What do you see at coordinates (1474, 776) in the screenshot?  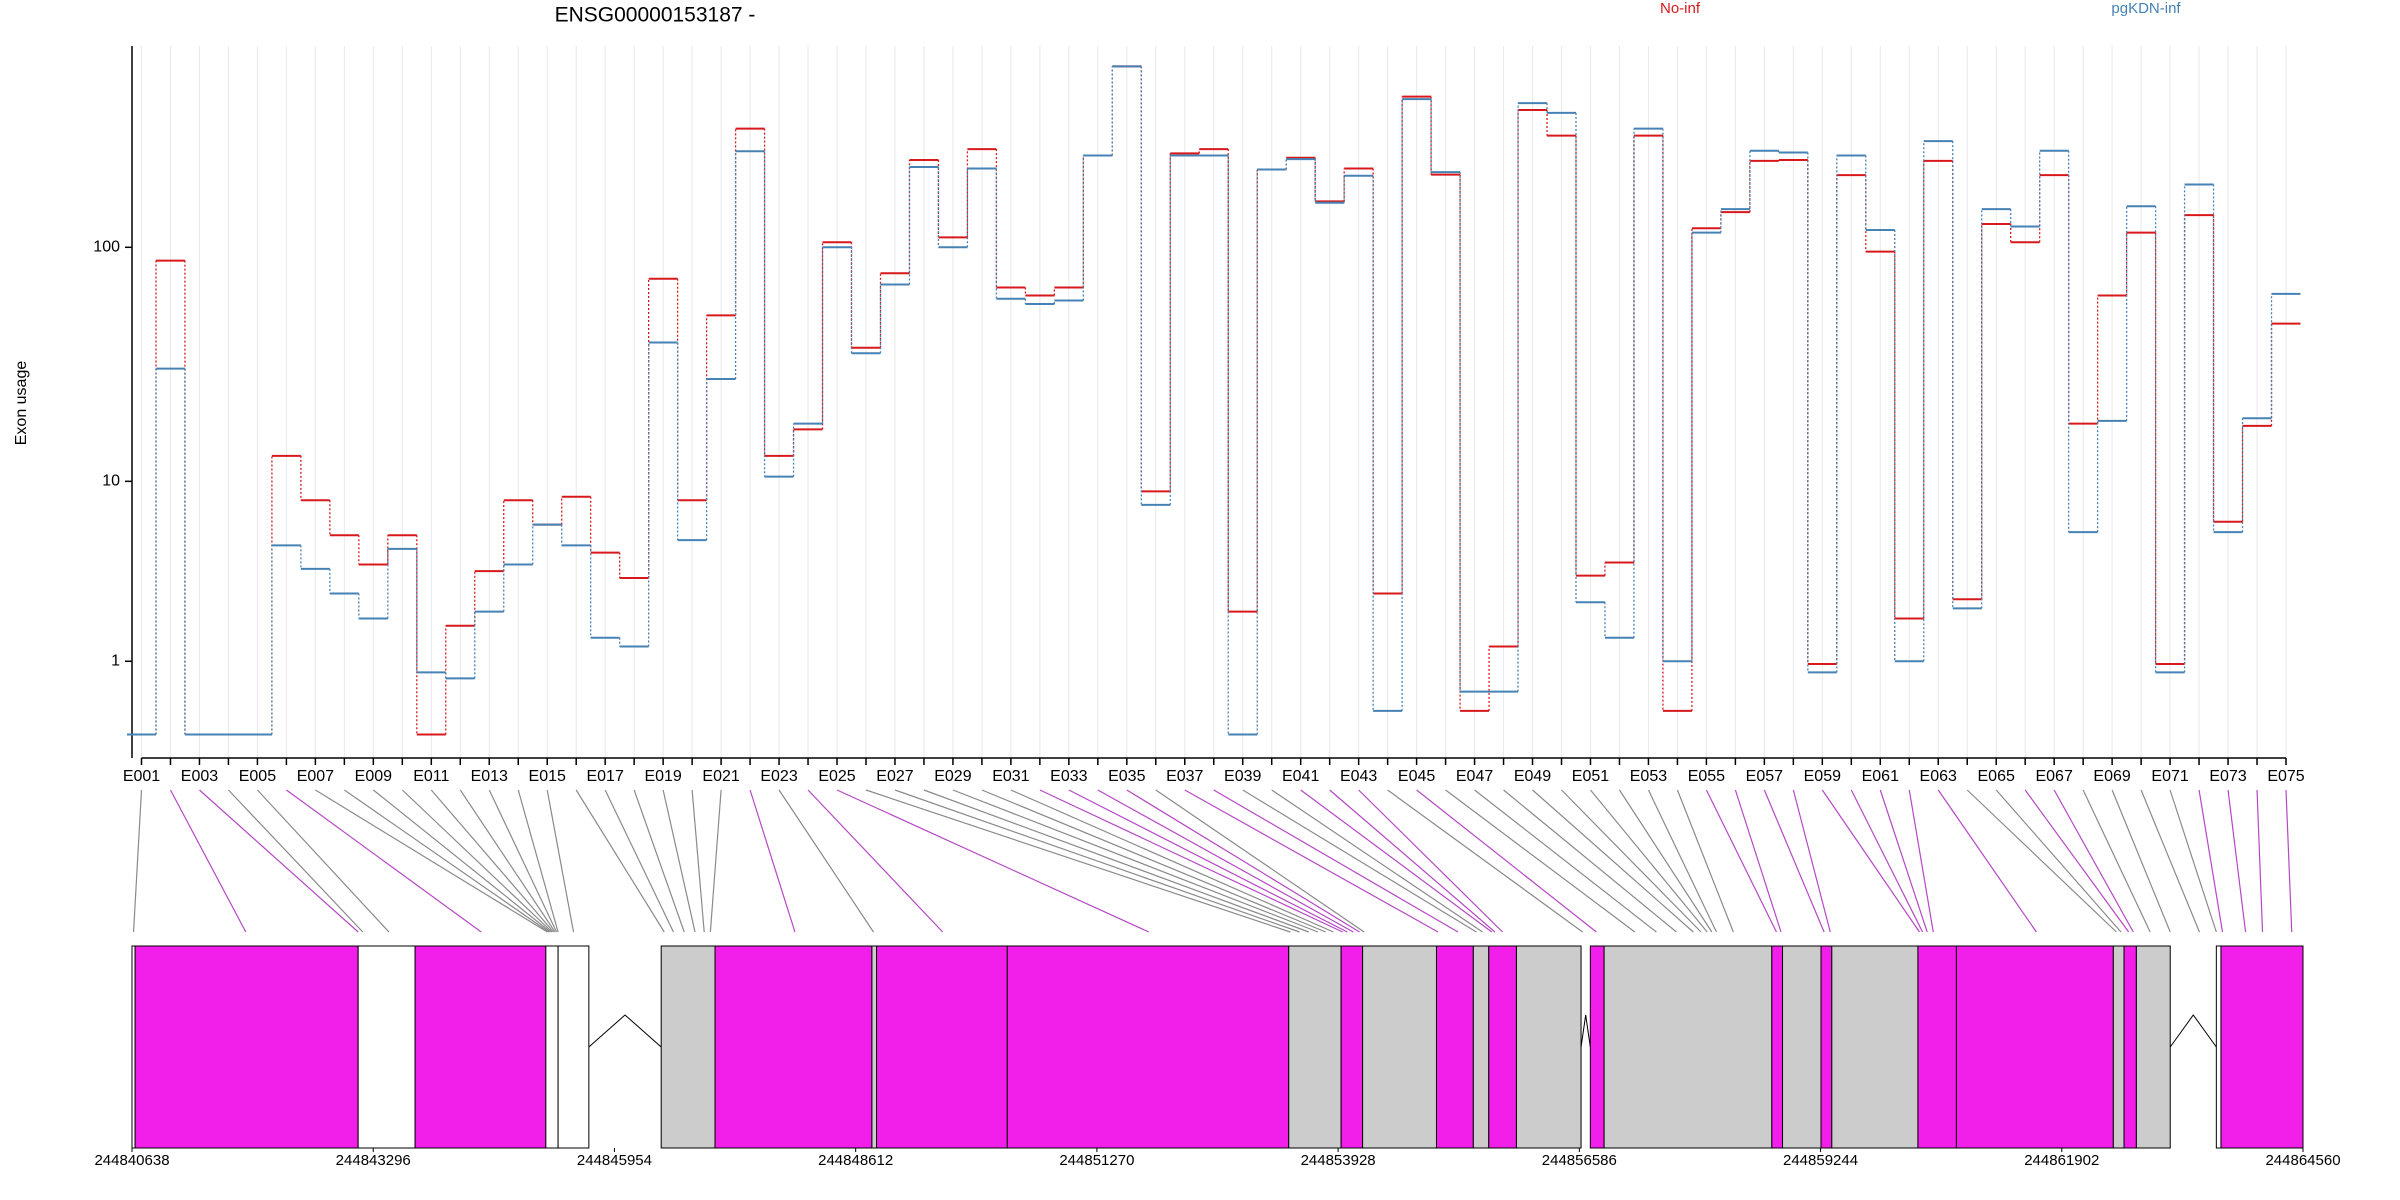 I see `x-tick-label: E047` at bounding box center [1474, 776].